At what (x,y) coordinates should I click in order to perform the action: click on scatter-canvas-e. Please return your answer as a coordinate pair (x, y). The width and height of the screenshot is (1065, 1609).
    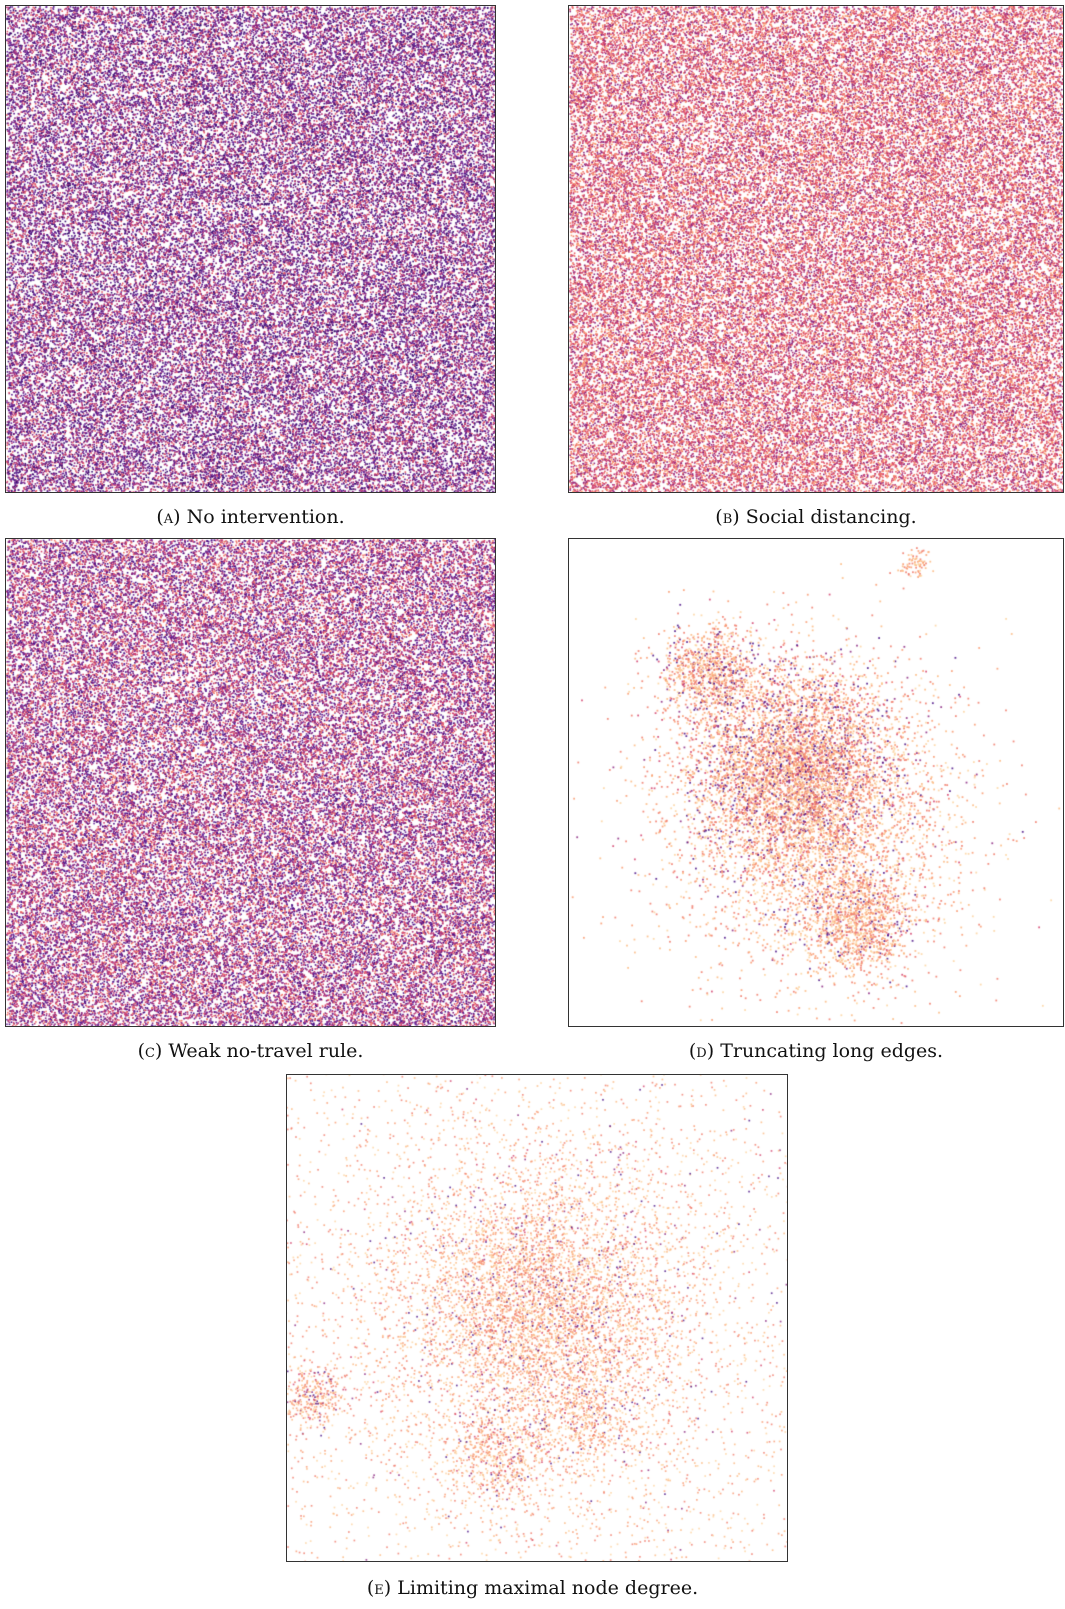
    Looking at the image, I should click on (537, 1318).